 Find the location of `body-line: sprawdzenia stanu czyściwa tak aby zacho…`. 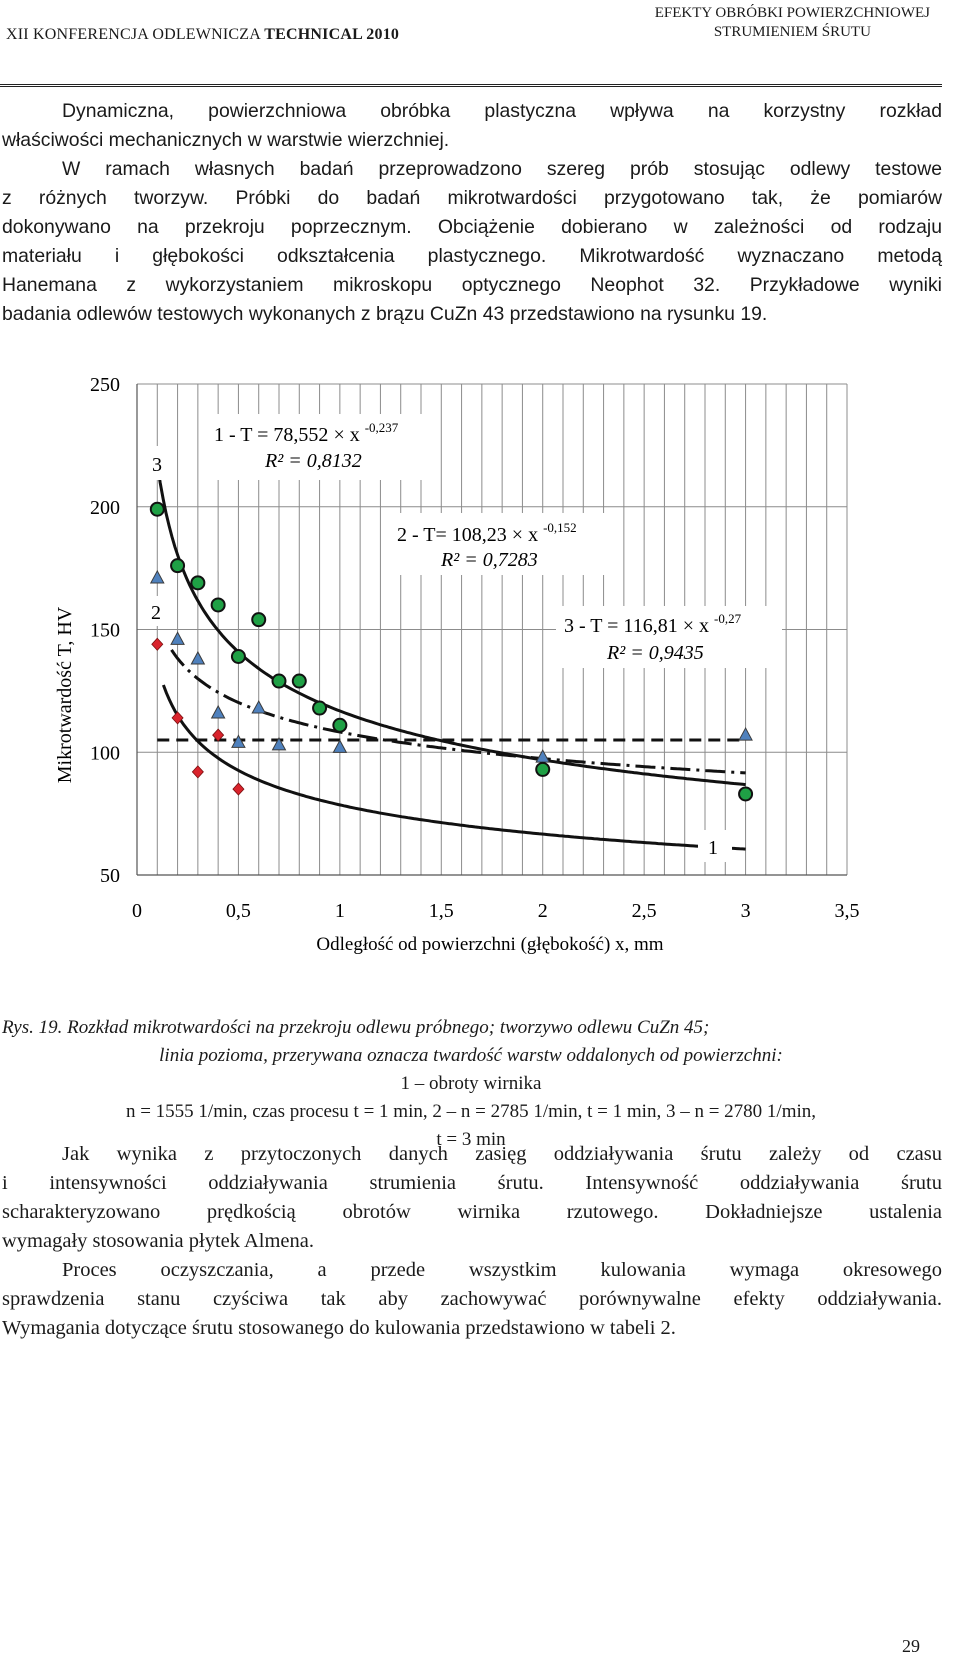

body-line: sprawdzenia stanu czyściwa tak aby zacho… is located at coordinates (472, 1299).